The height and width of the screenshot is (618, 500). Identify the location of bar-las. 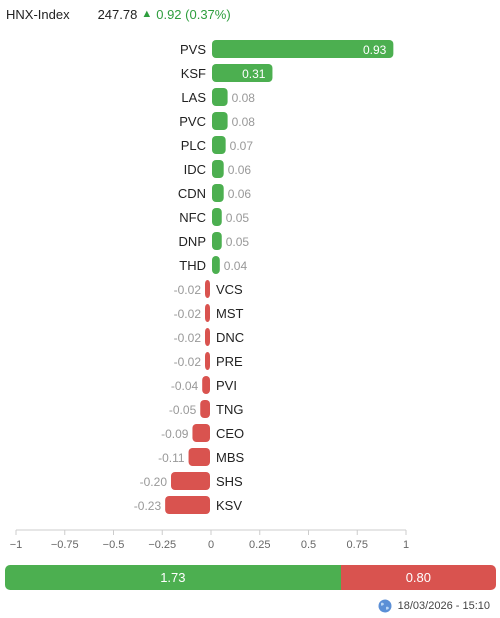
(220, 97).